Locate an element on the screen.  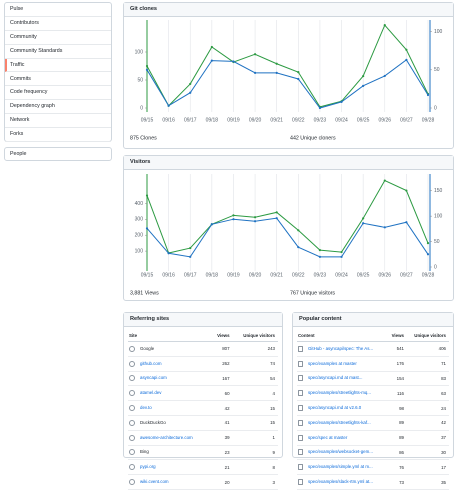
cell: 86 is located at coordinates (397, 453).